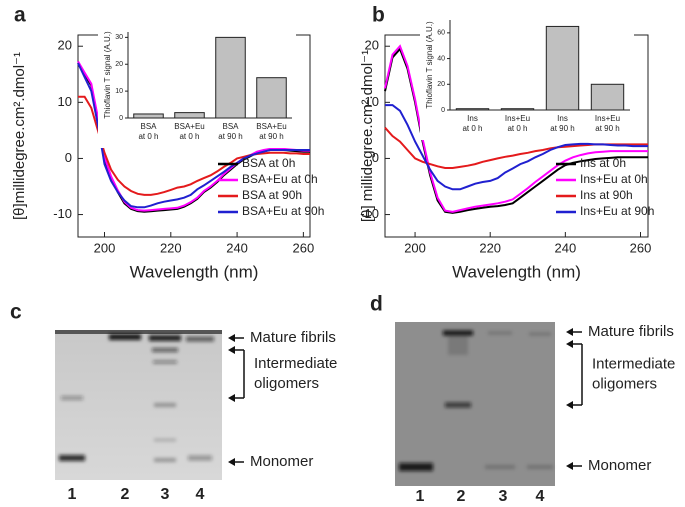 This screenshot has width=685, height=507. I want to click on y-axis-label: [θ]millidegree.cm².dmol⁻¹, so click(19, 136).